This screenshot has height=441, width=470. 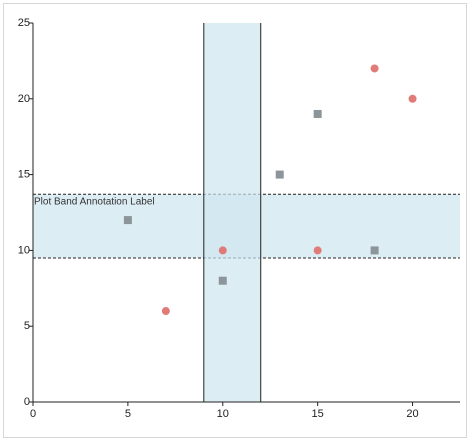 What do you see at coordinates (33, 414) in the screenshot?
I see `x-tick-label: 0` at bounding box center [33, 414].